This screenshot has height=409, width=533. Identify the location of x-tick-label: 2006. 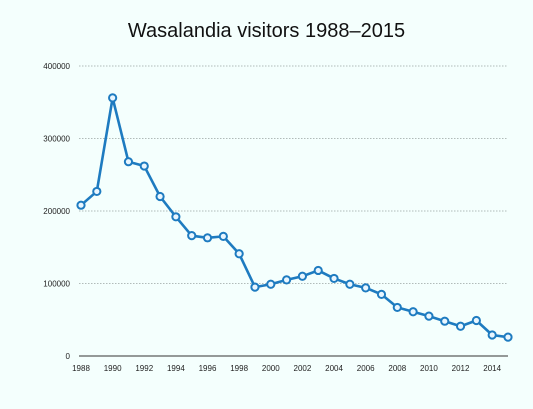
(366, 368).